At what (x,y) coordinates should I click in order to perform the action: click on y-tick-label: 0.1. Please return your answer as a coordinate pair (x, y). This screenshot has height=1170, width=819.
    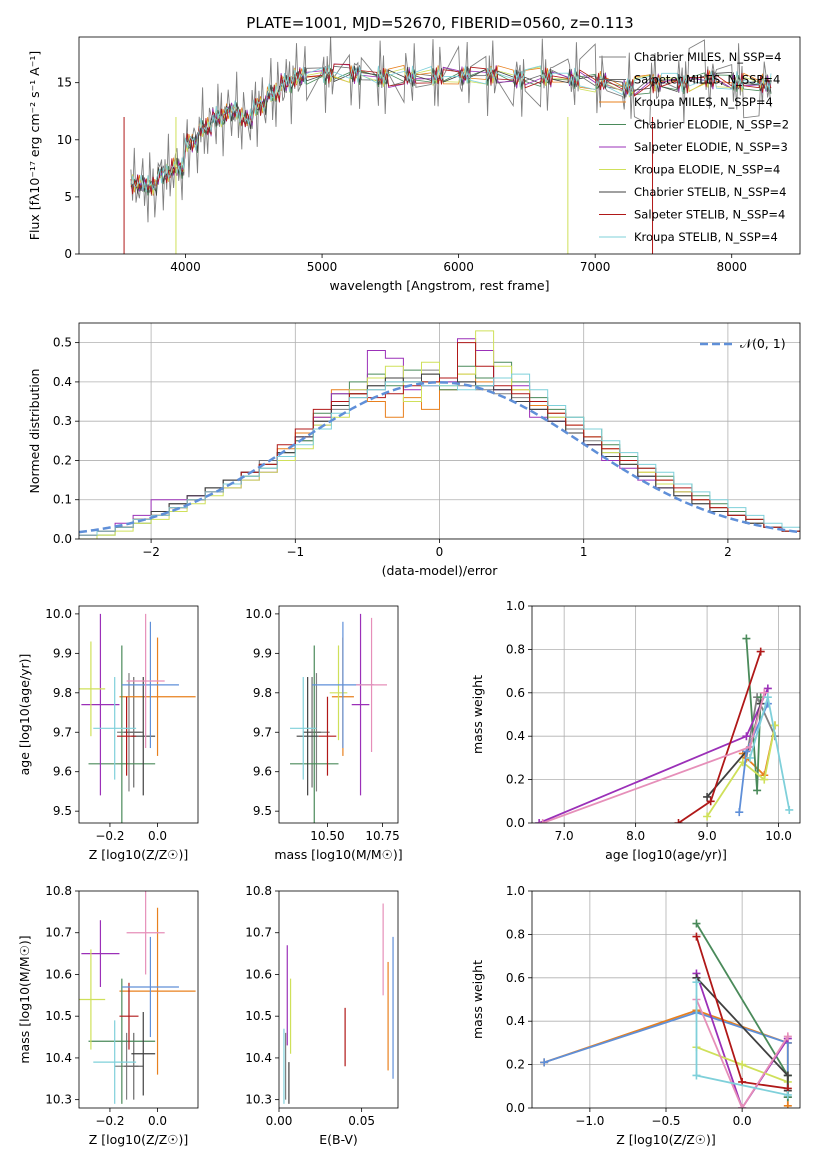
    Looking at the image, I should click on (62, 500).